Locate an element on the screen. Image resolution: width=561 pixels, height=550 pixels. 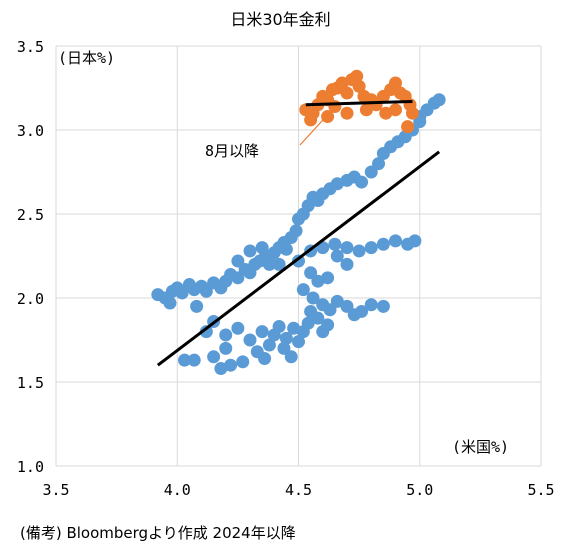
y-axis-label: (日本%) is located at coordinates (86, 58).